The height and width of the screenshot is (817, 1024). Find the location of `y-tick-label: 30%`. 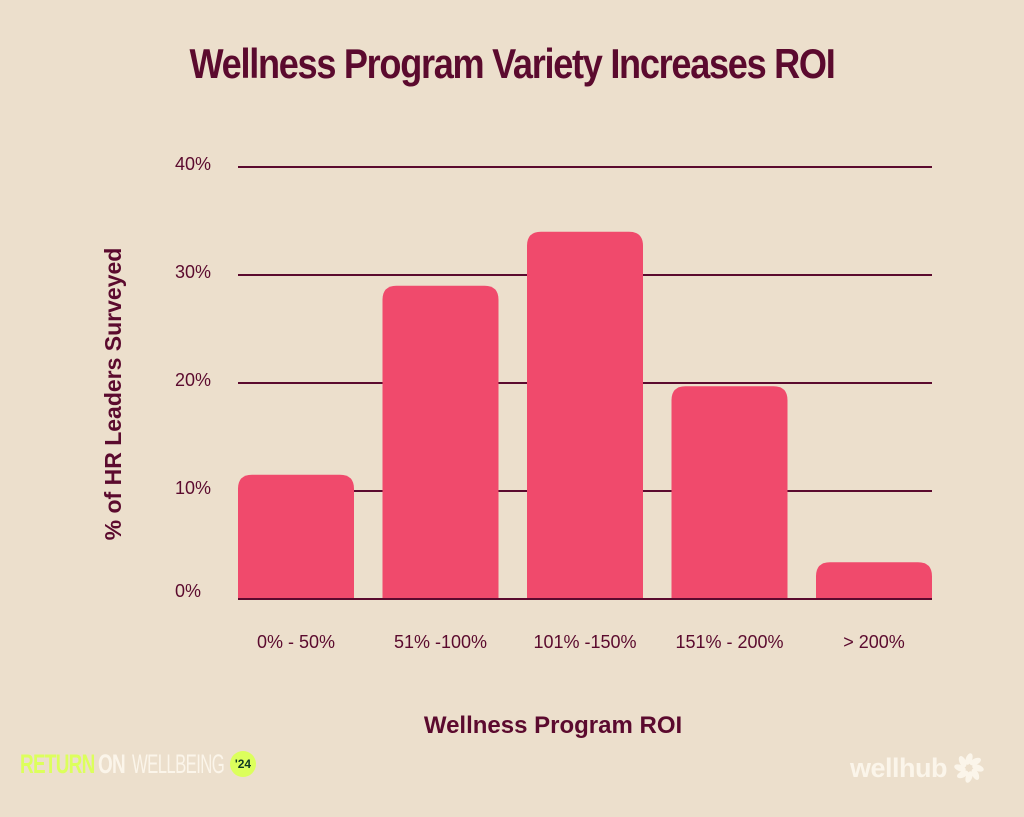

y-tick-label: 30% is located at coordinates (193, 272).